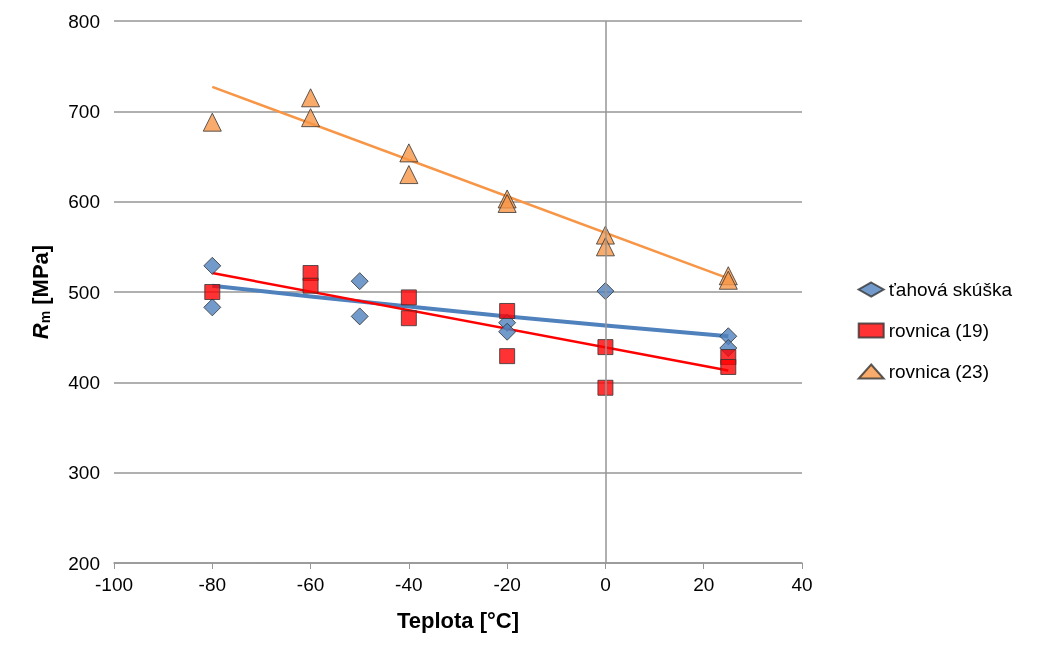 The width and height of the screenshot is (1037, 659). Describe the element at coordinates (84, 382) in the screenshot. I see `y-tick-label: 400` at that location.